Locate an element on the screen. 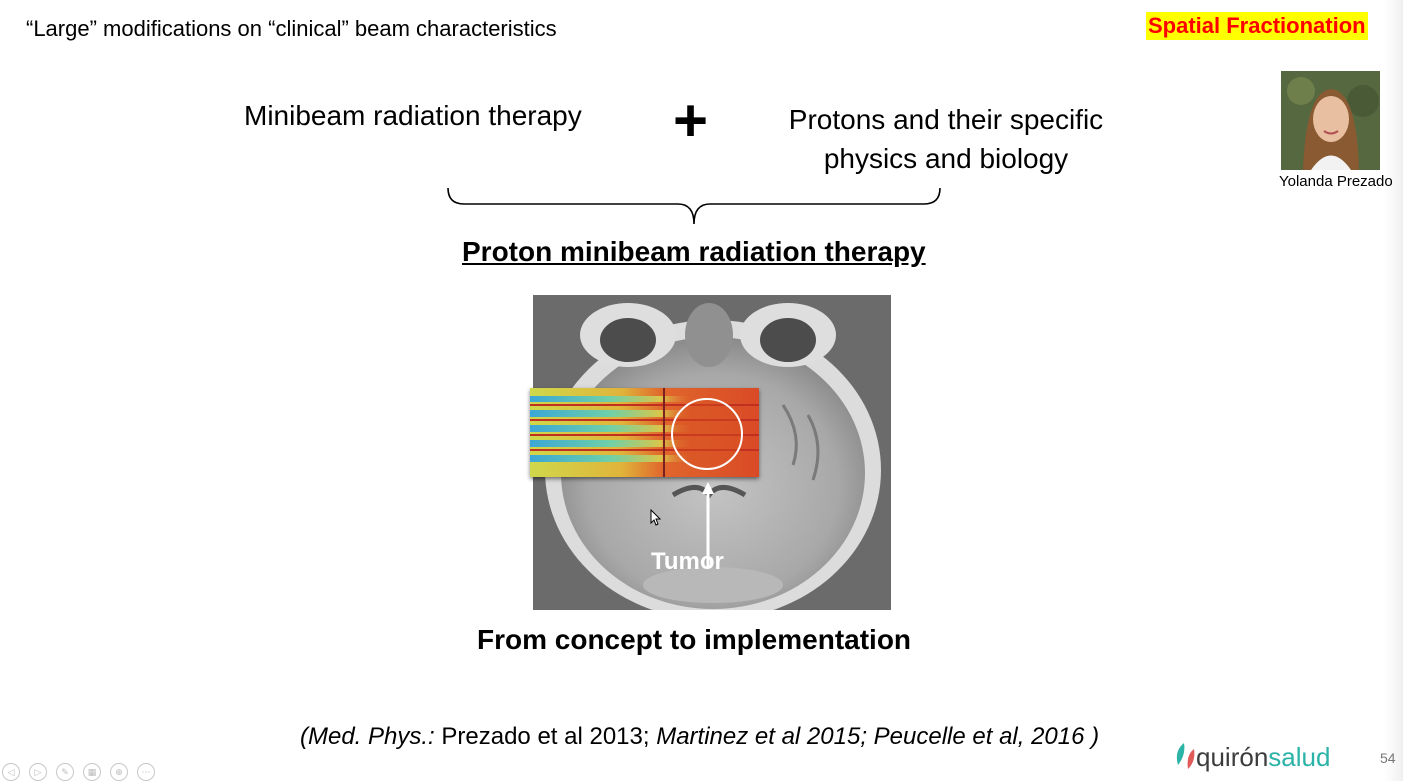  presenter-avatar is located at coordinates (1330, 120).